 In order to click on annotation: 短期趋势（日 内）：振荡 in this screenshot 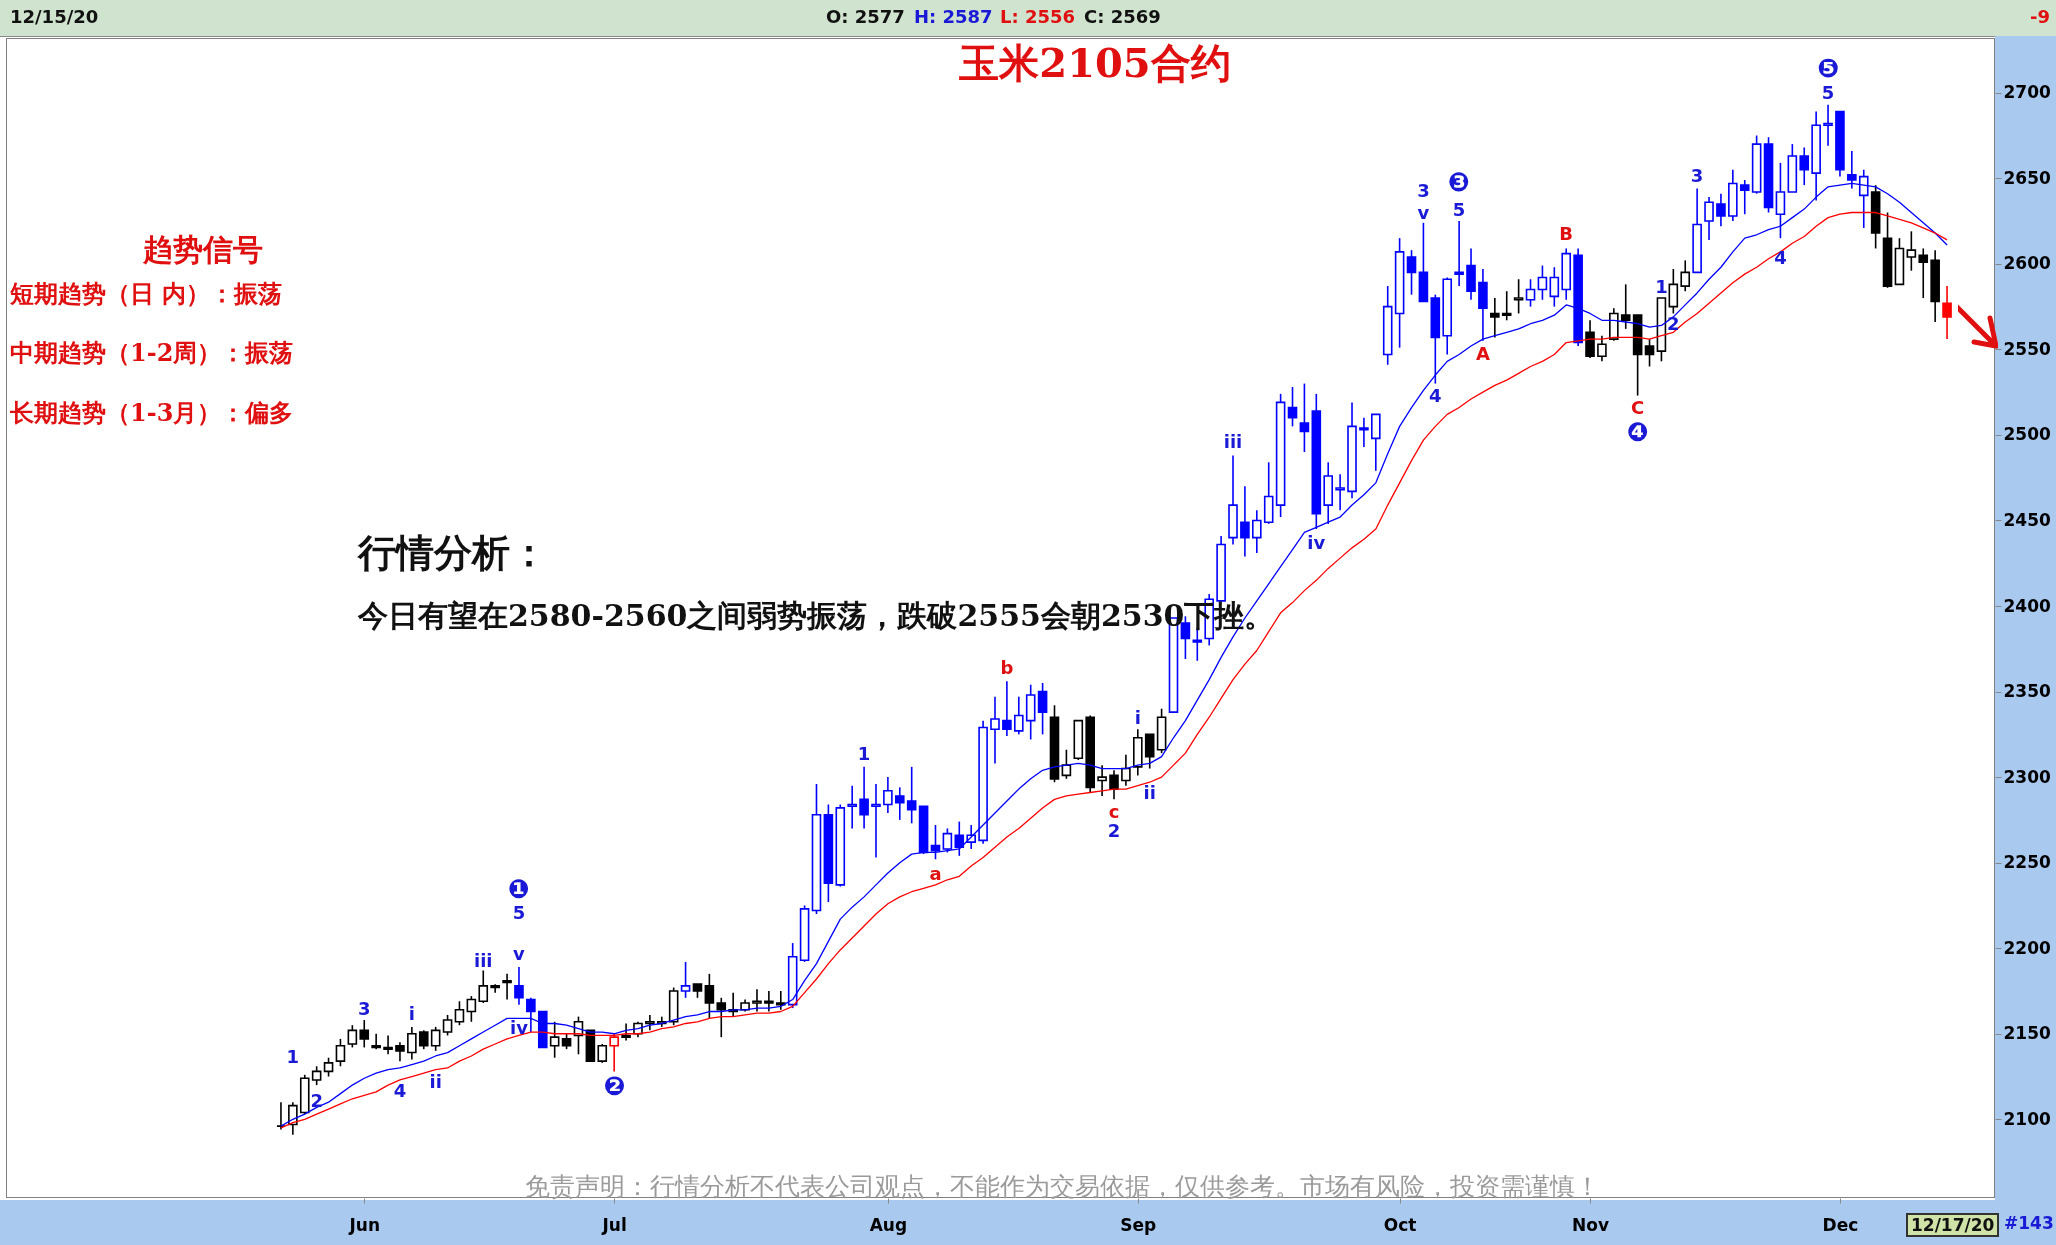, I will do `click(146, 294)`.